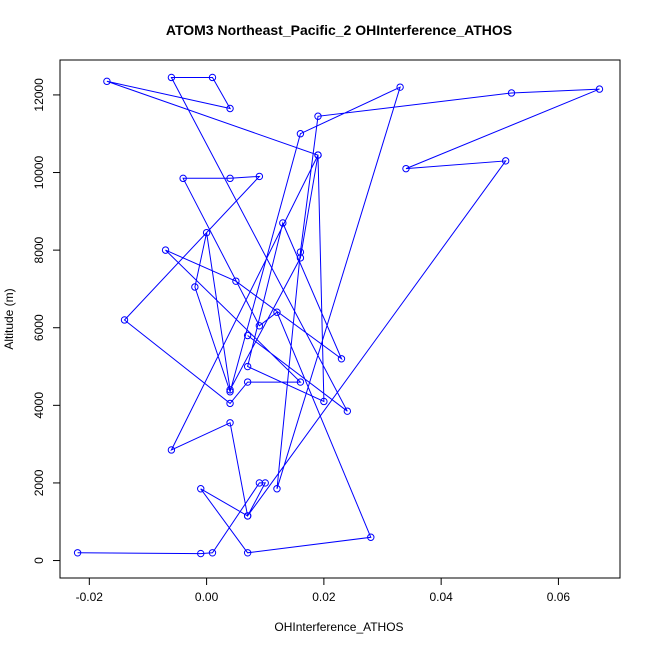 The image size is (650, 650). I want to click on y-axis: 0 2000 4000 6000 8000 10000 12000, so click(46, 321).